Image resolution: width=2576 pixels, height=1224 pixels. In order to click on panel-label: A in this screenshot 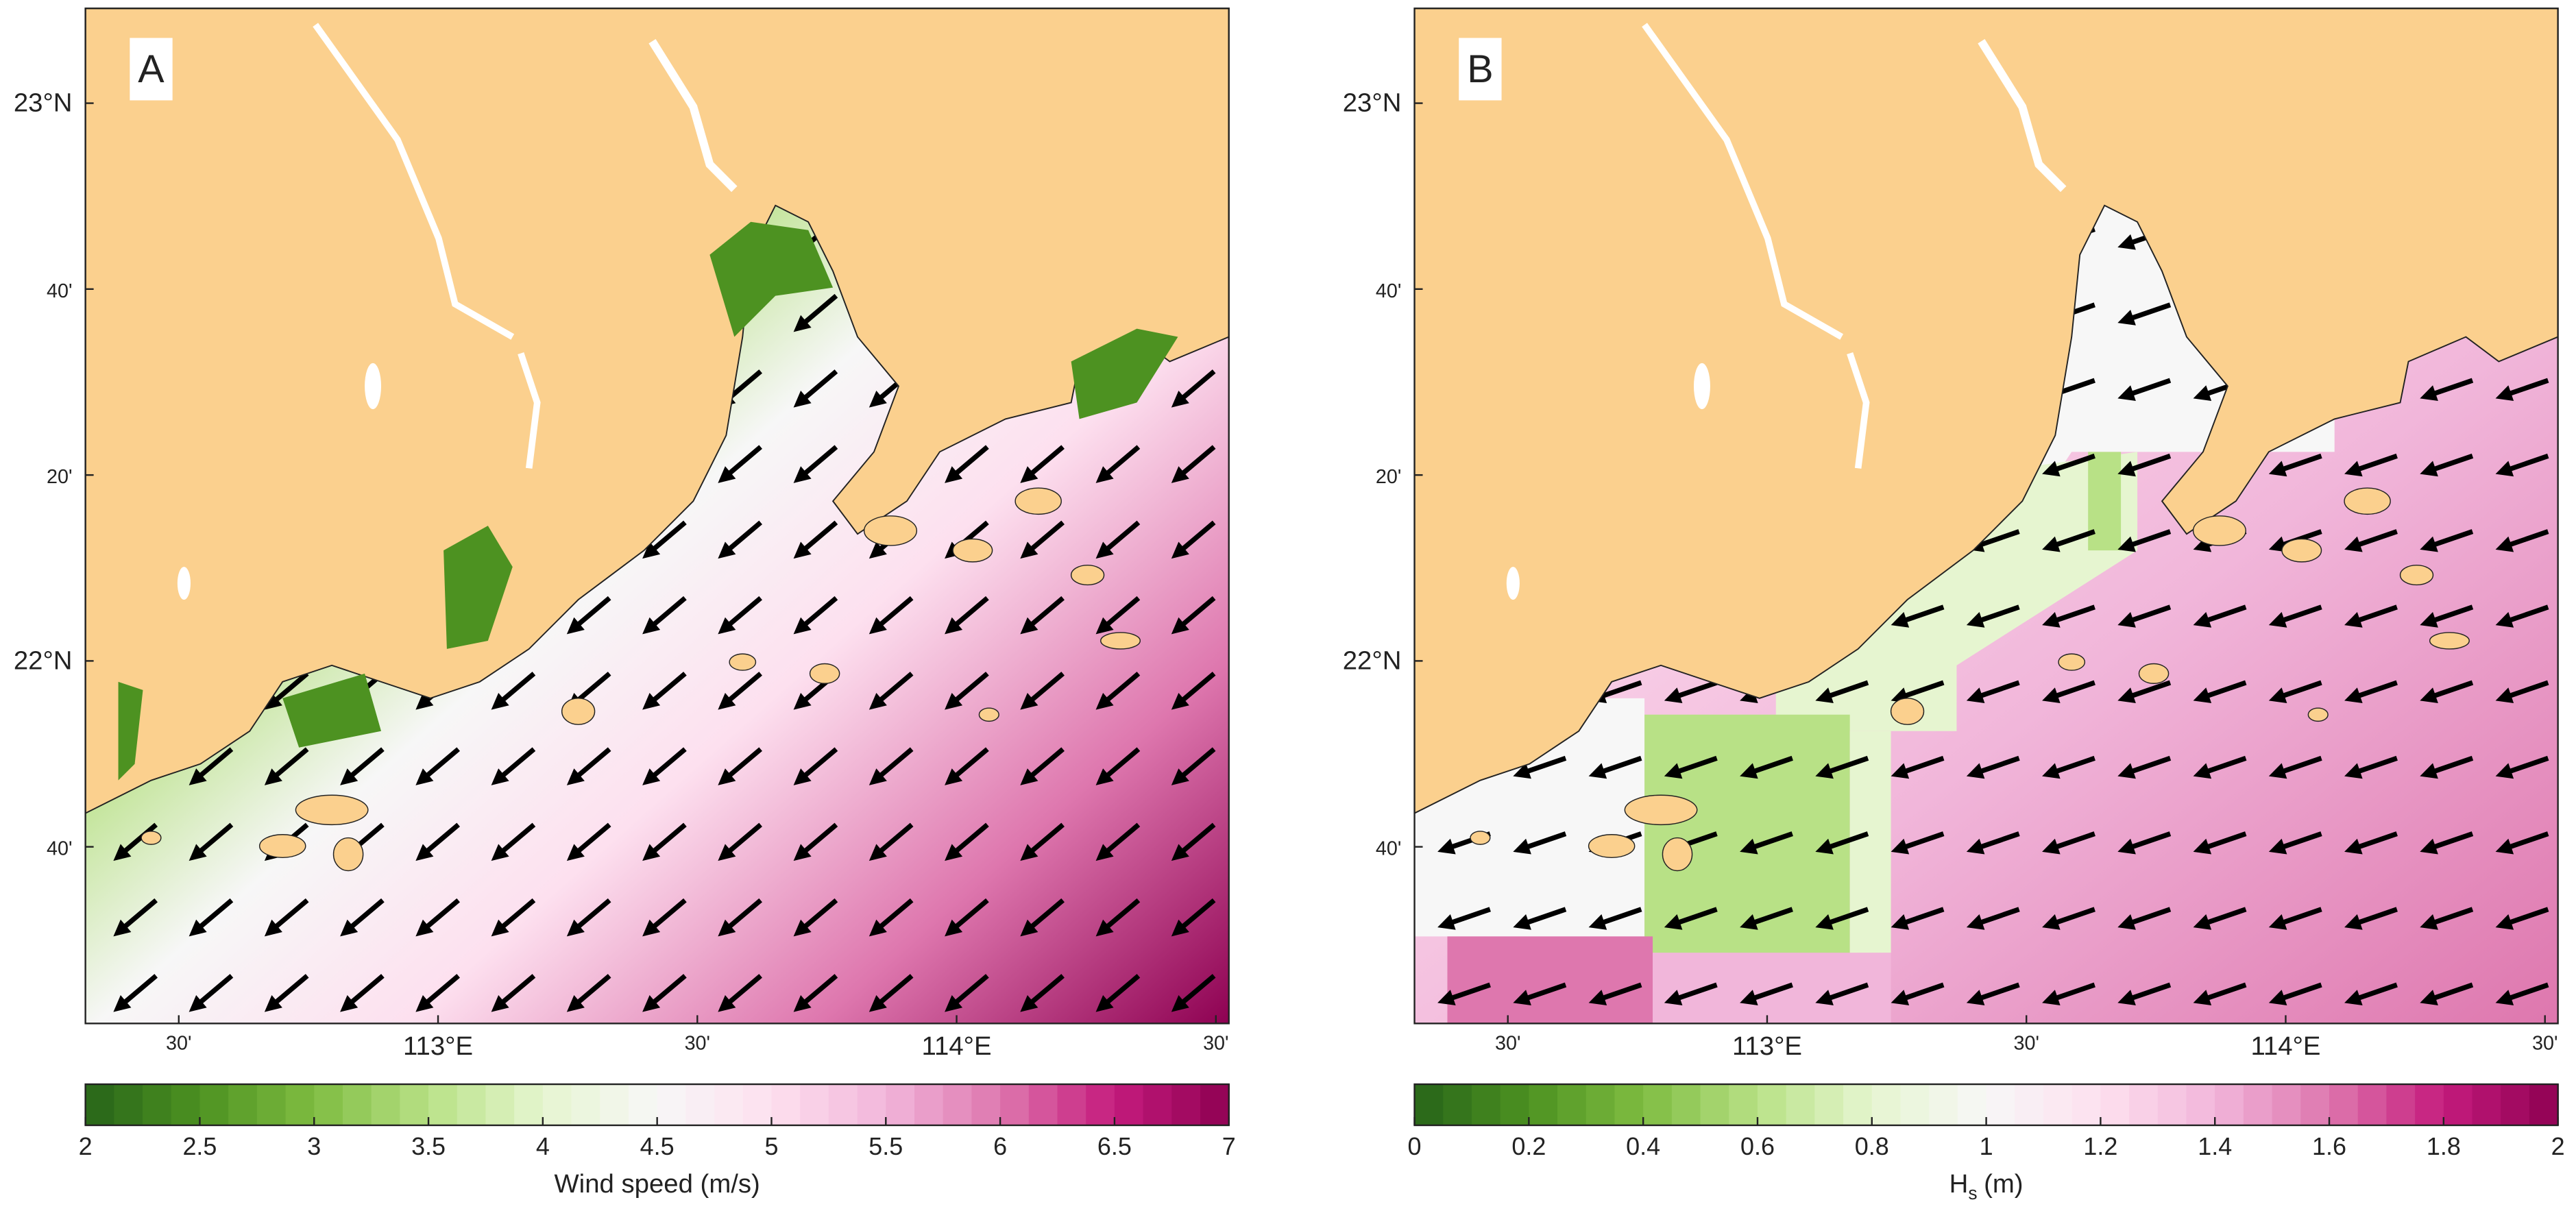, I will do `click(151, 69)`.